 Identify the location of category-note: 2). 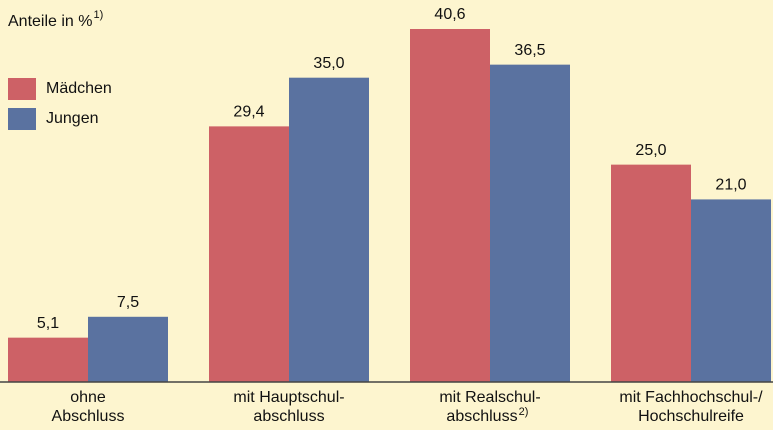
(524, 412).